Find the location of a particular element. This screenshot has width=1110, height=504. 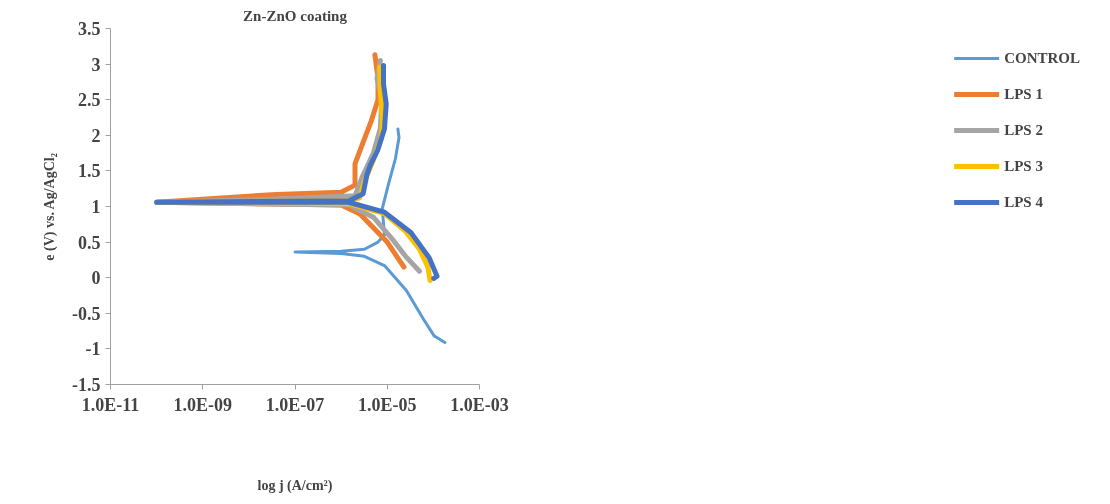

x-tick-label: 1.0E-11 is located at coordinates (110, 404).